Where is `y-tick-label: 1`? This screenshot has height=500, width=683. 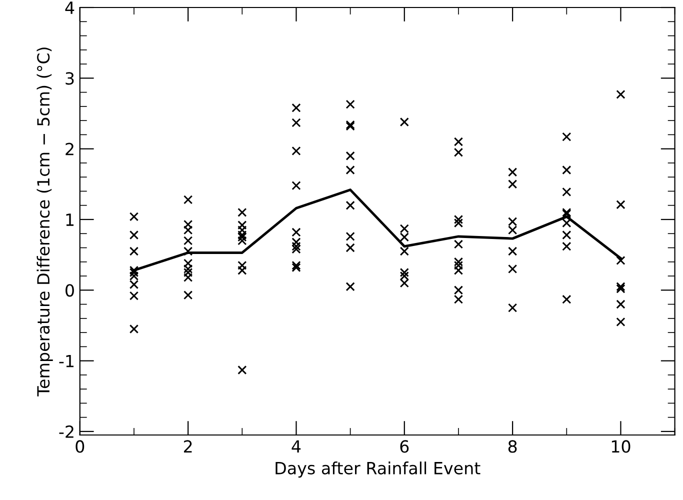
y-tick-label: 1 is located at coordinates (70, 220).